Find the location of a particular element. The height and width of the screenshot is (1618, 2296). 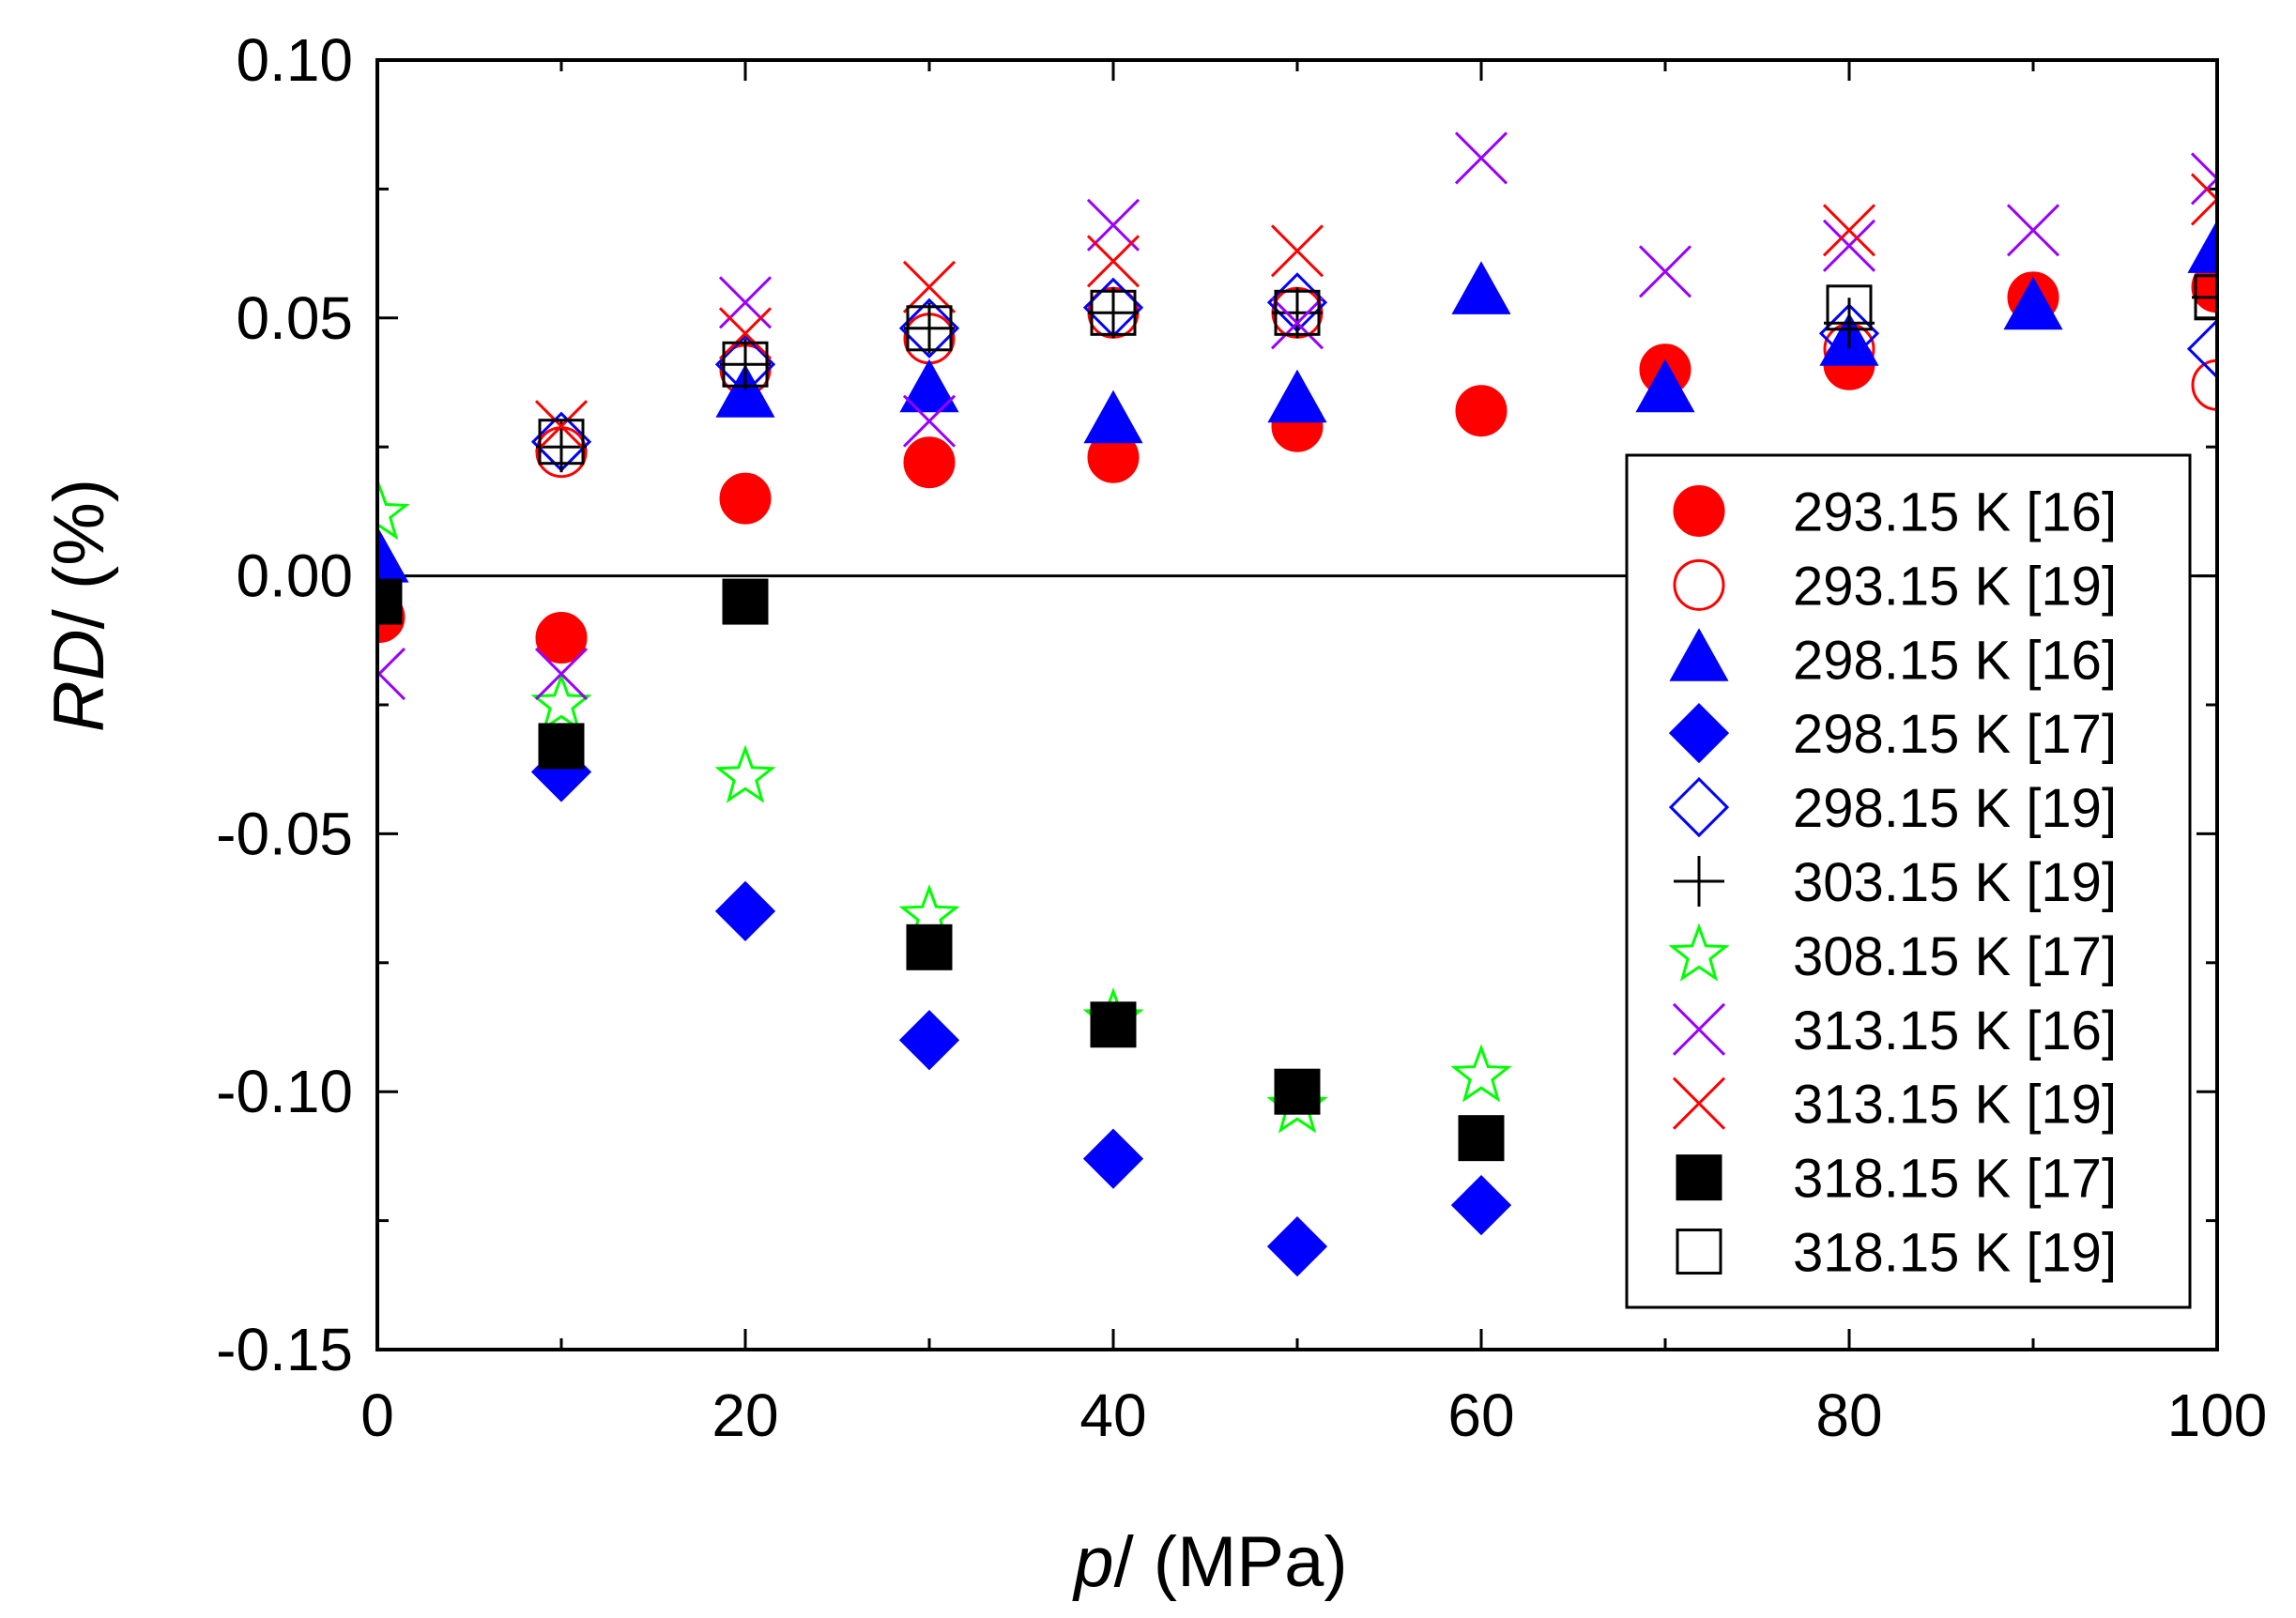

legend-label: 308.15 K [17] is located at coordinates (1955, 957).